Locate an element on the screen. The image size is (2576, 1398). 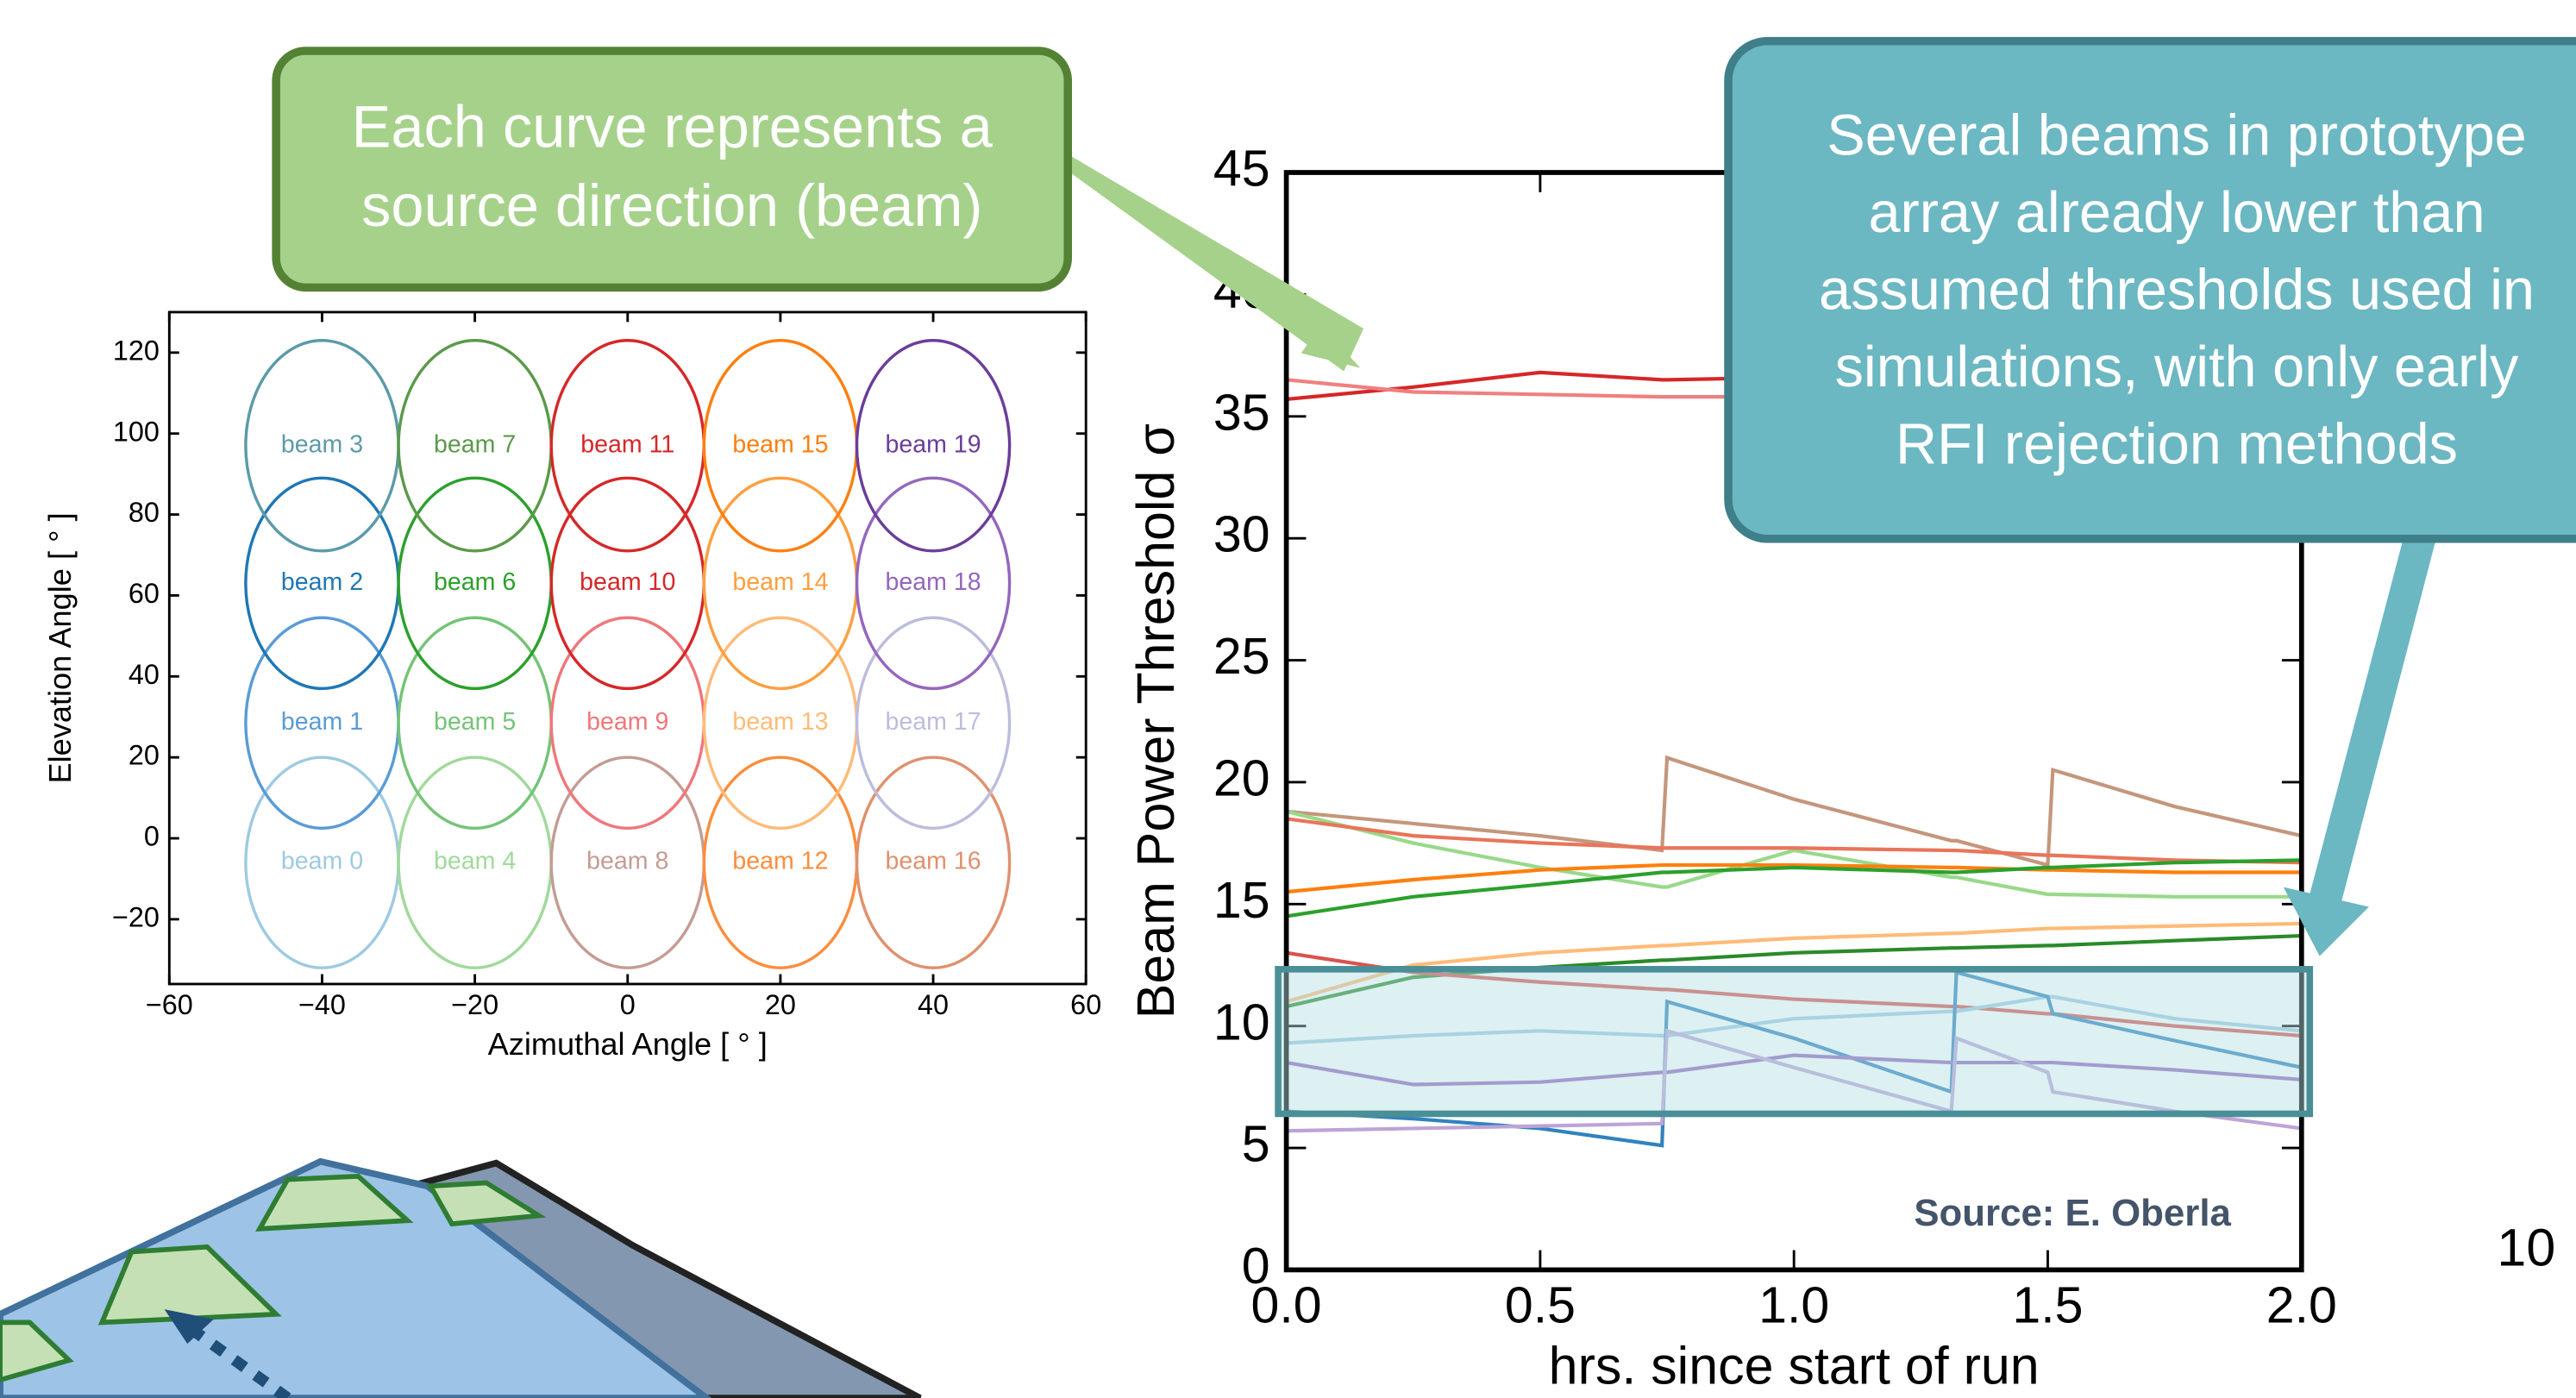
beam-label: beam 5 is located at coordinates (475, 722).